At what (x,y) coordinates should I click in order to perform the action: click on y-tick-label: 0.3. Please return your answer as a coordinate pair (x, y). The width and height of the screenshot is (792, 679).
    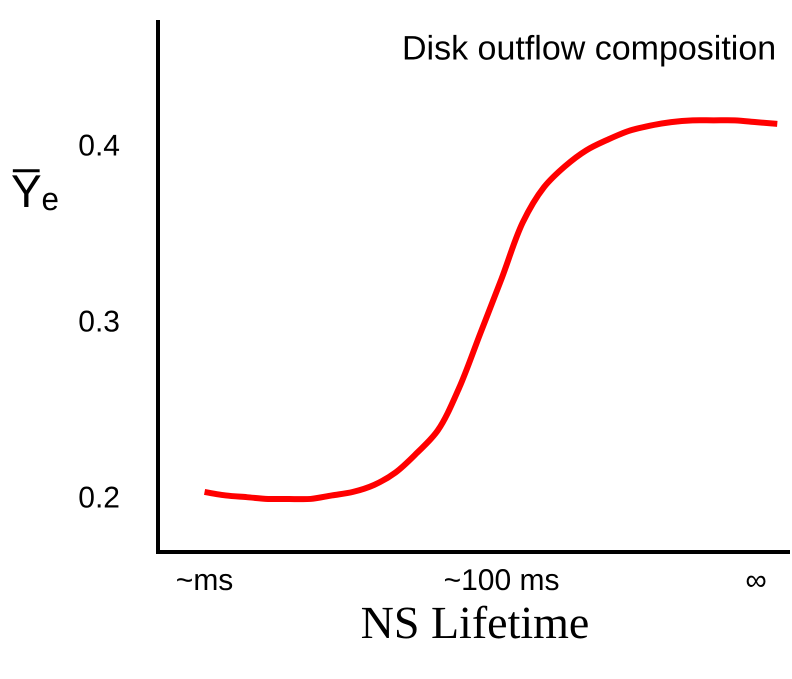
    Looking at the image, I should click on (99, 322).